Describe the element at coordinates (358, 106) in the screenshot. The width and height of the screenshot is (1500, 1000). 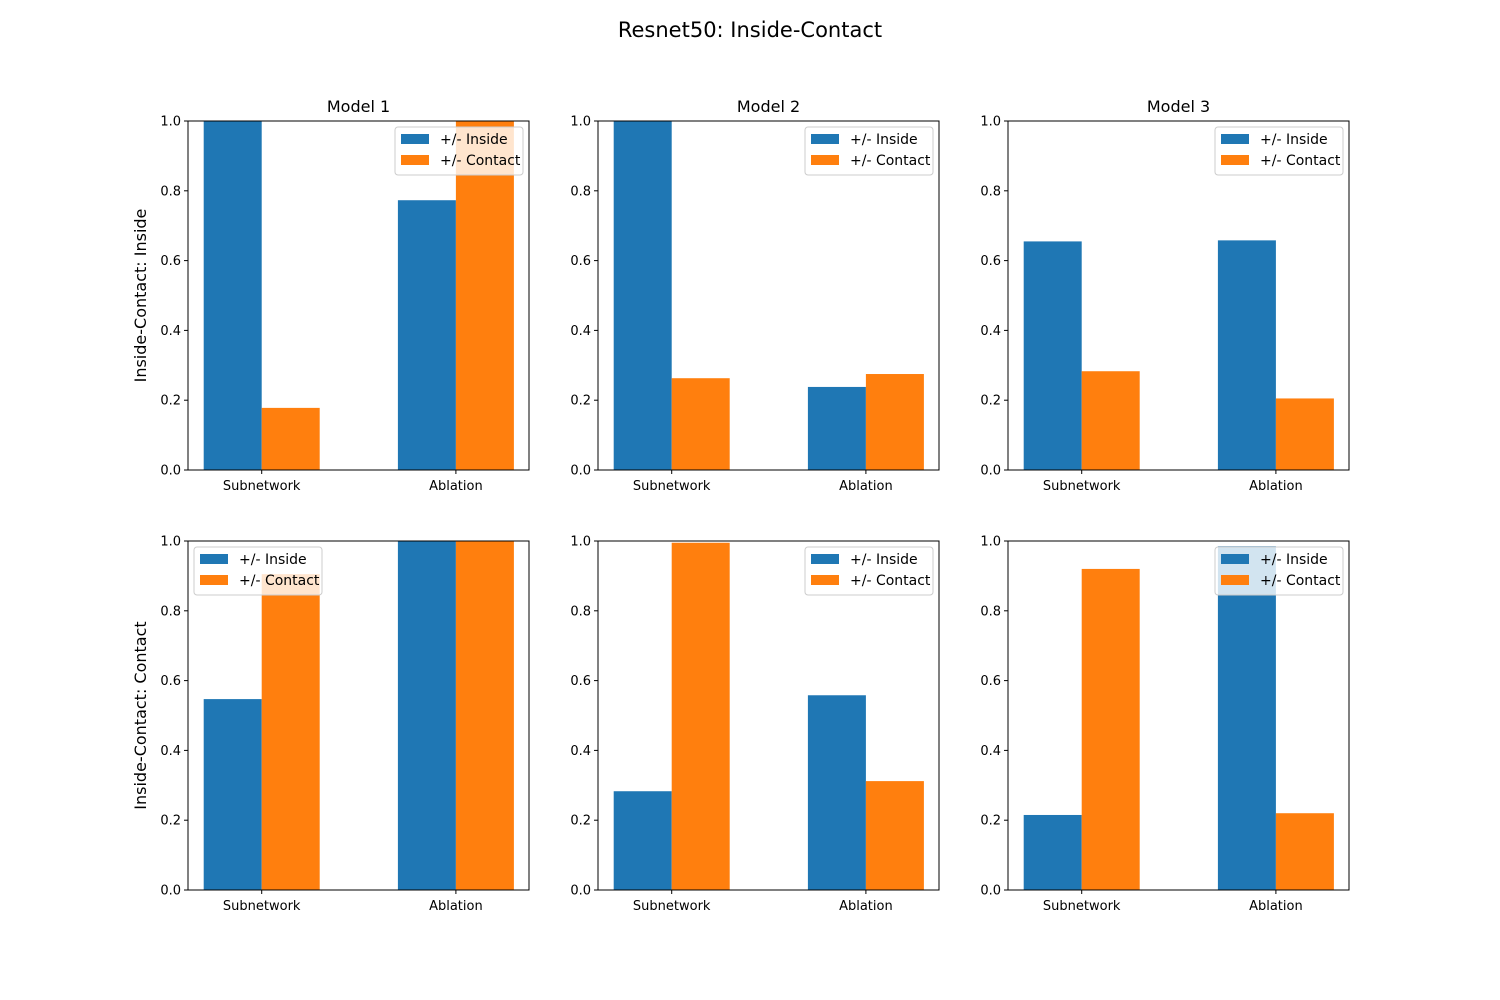
I see `panel-title: Model 1` at that location.